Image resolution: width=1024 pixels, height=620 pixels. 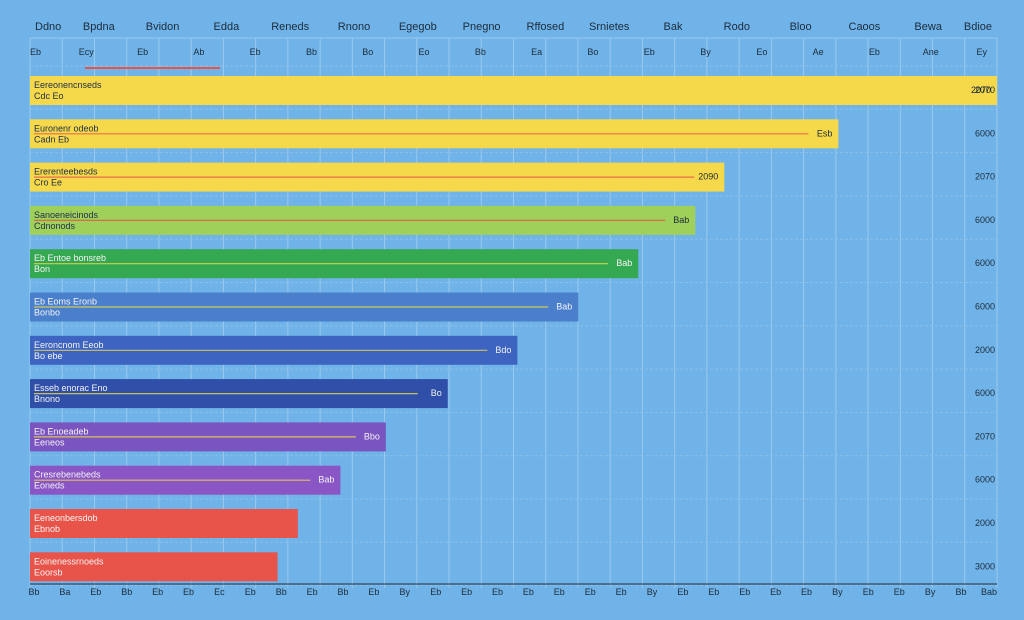 What do you see at coordinates (546, 27) in the screenshot?
I see `header-top-label: Rffosed` at bounding box center [546, 27].